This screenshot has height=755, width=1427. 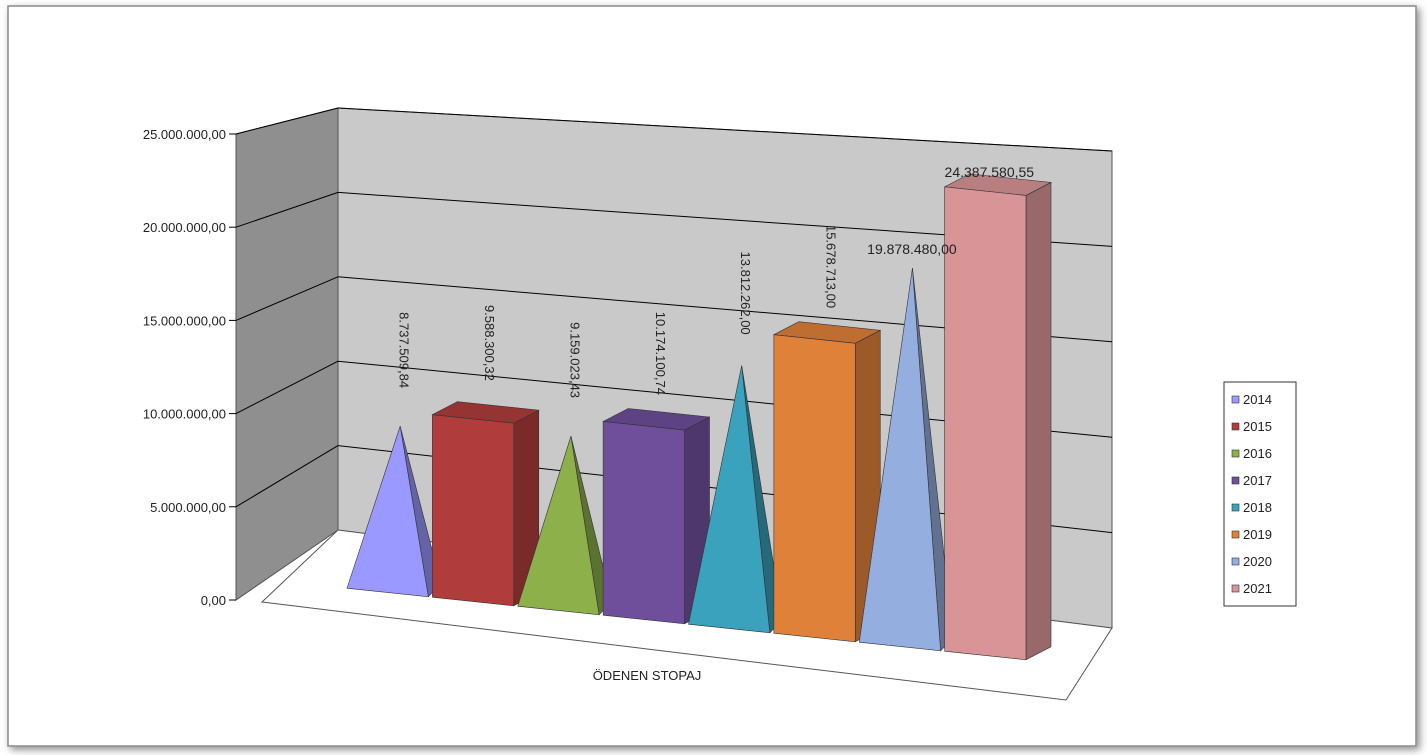 I want to click on bar-2014, so click(x=394, y=512).